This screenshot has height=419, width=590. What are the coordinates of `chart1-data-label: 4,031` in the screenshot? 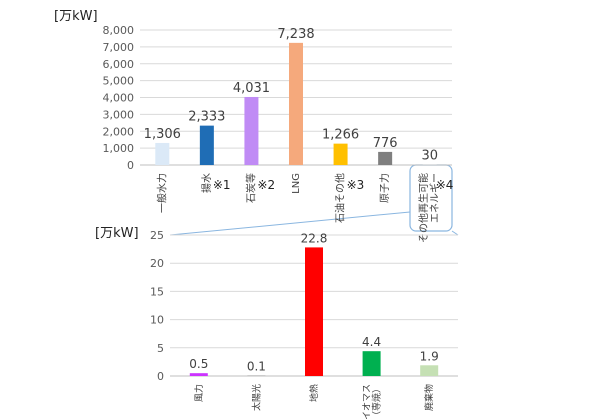 It's located at (251, 88).